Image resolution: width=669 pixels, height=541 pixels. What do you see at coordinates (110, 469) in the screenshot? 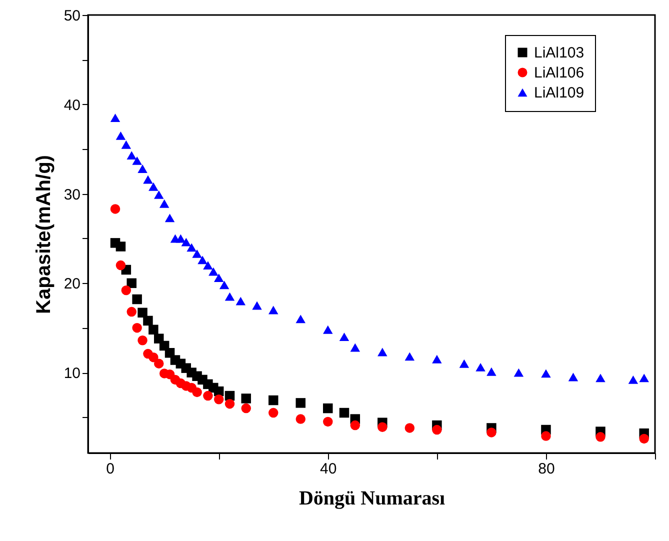
I see `x-tick-label: 0` at bounding box center [110, 469].